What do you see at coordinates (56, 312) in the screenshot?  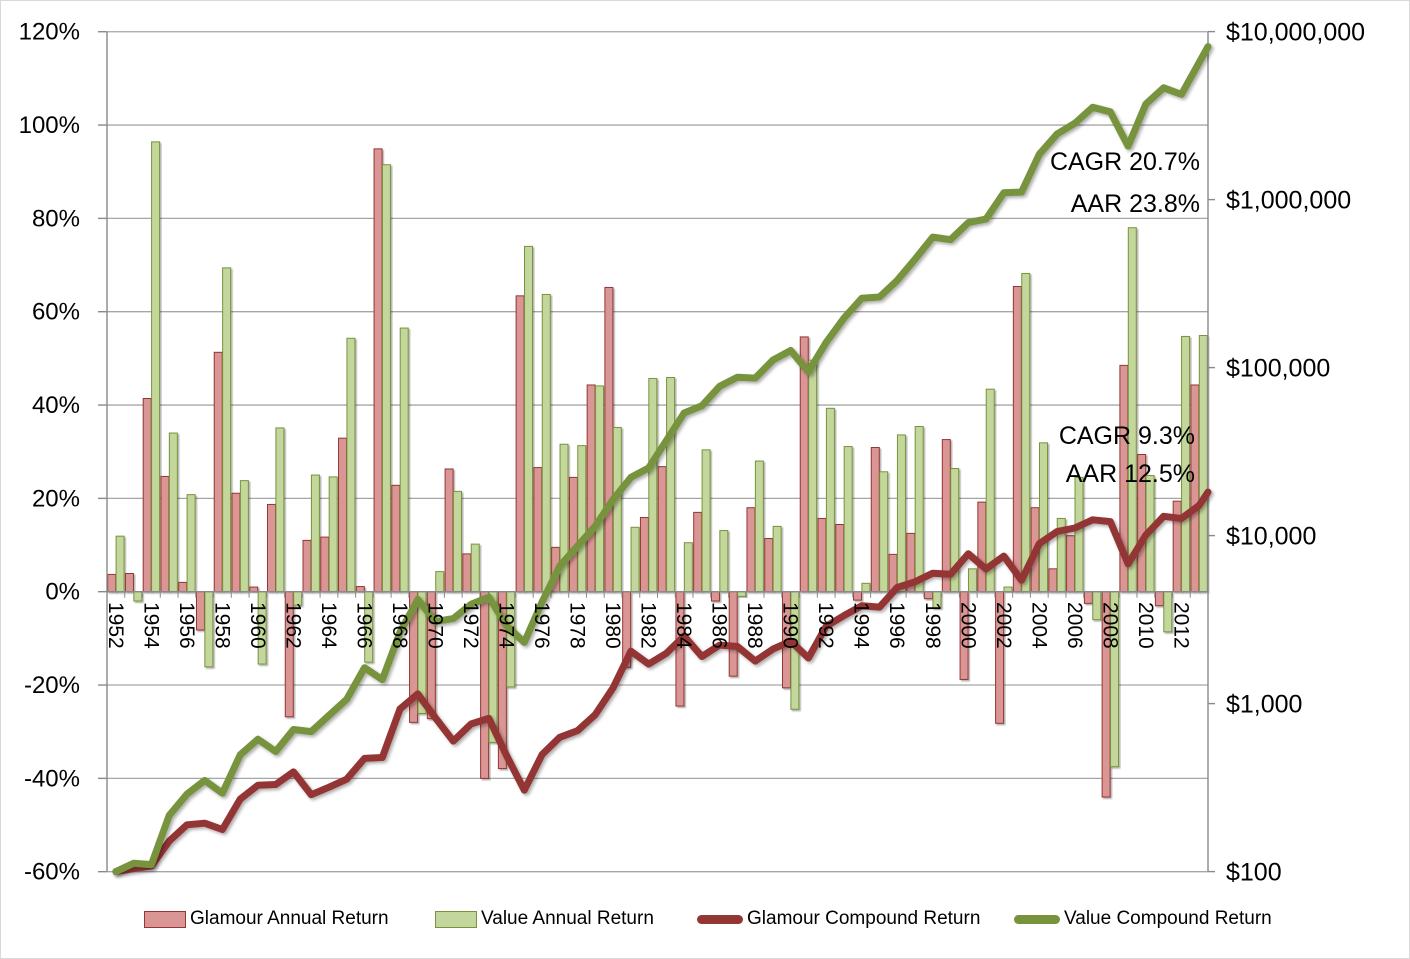 I see `left-axis-label: 60%` at bounding box center [56, 312].